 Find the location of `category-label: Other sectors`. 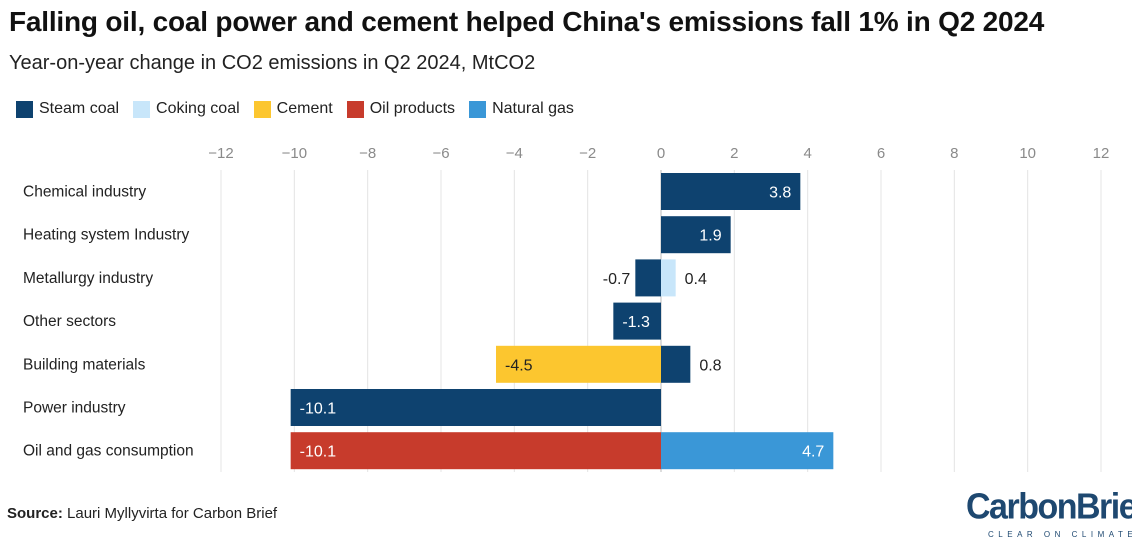

category-label: Other sectors is located at coordinates (69, 321).